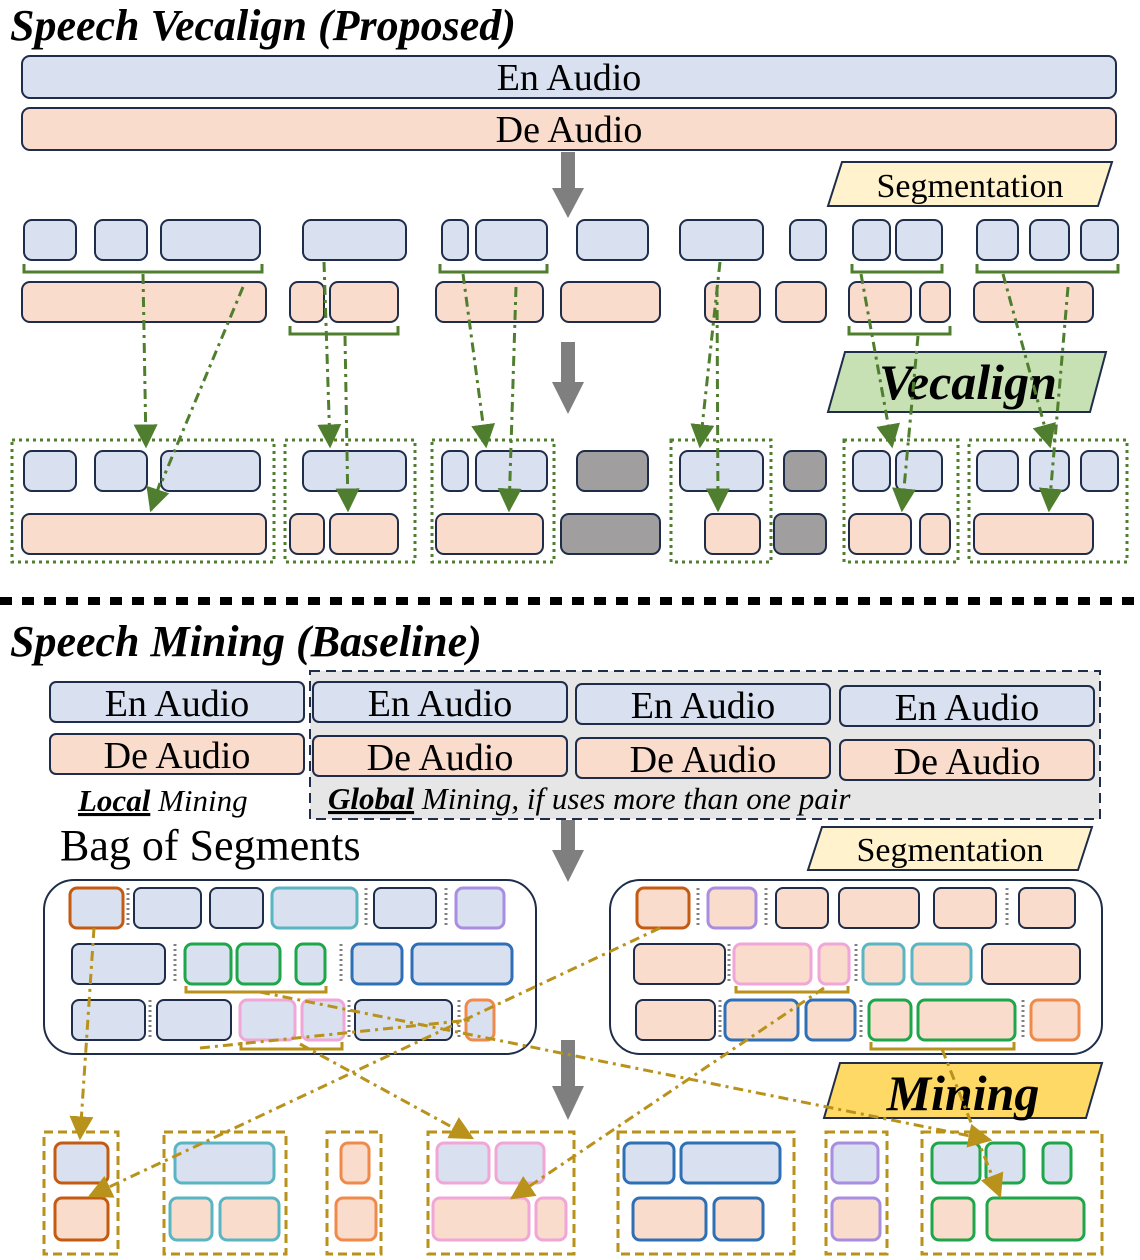 The width and height of the screenshot is (1140, 1260). Describe the element at coordinates (263, 25) in the screenshot. I see `top-title: Speech Vecalign (Proposed)` at that location.